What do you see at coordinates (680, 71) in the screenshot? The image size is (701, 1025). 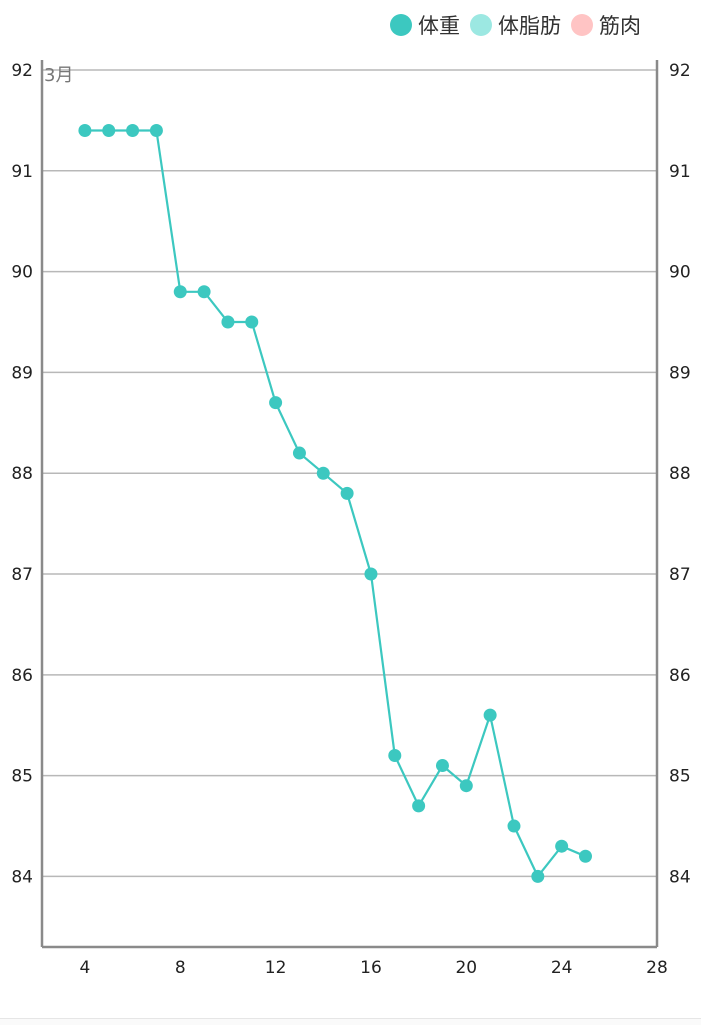 I see `y-tick-label-right: 92` at bounding box center [680, 71].